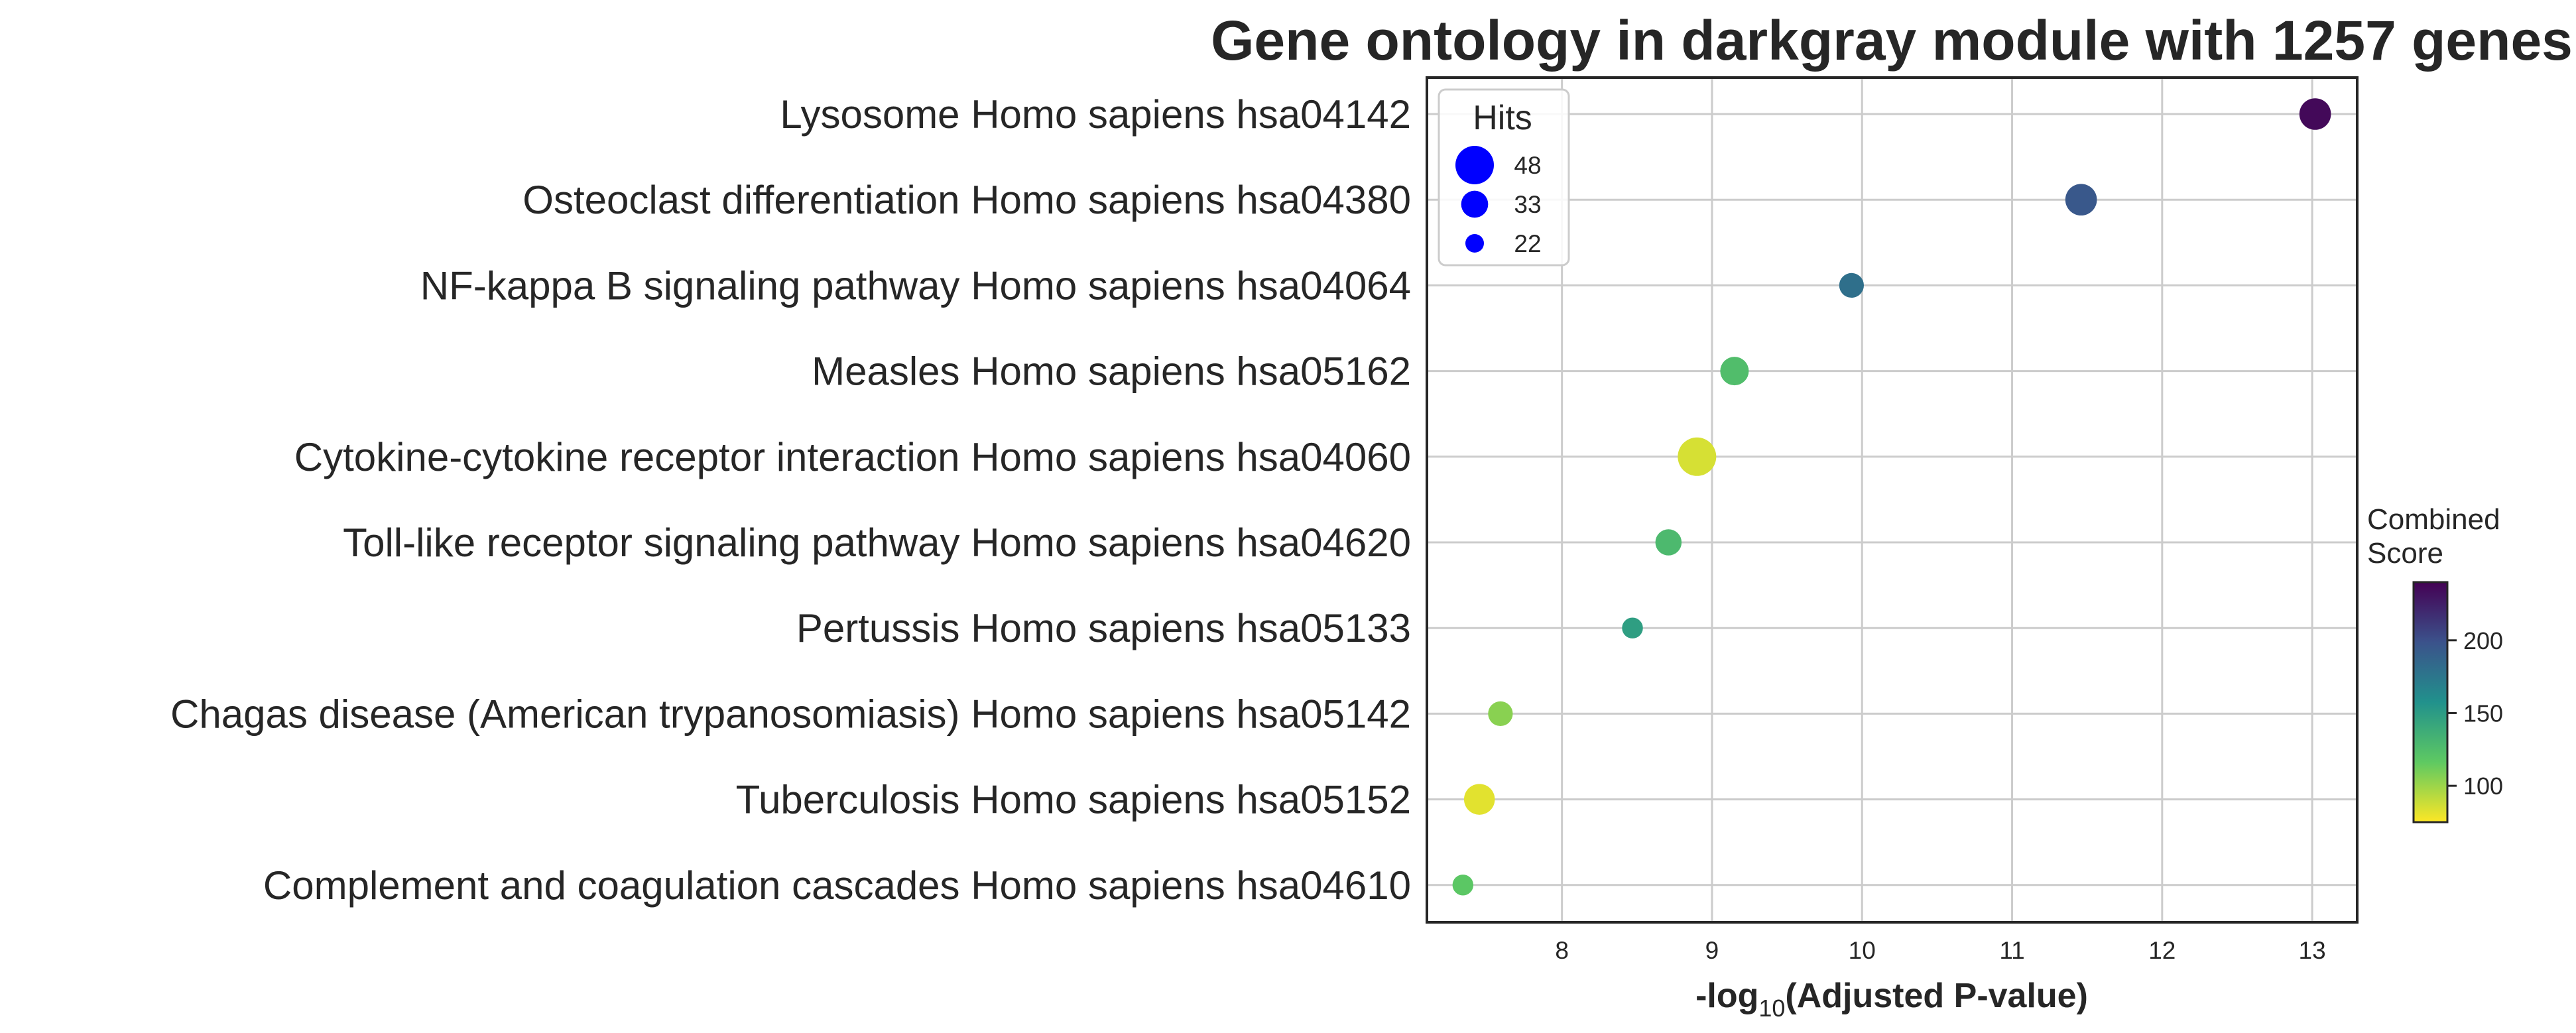 This screenshot has width=2576, height=1033. I want to click on x-tick-label: 10, so click(1862, 950).